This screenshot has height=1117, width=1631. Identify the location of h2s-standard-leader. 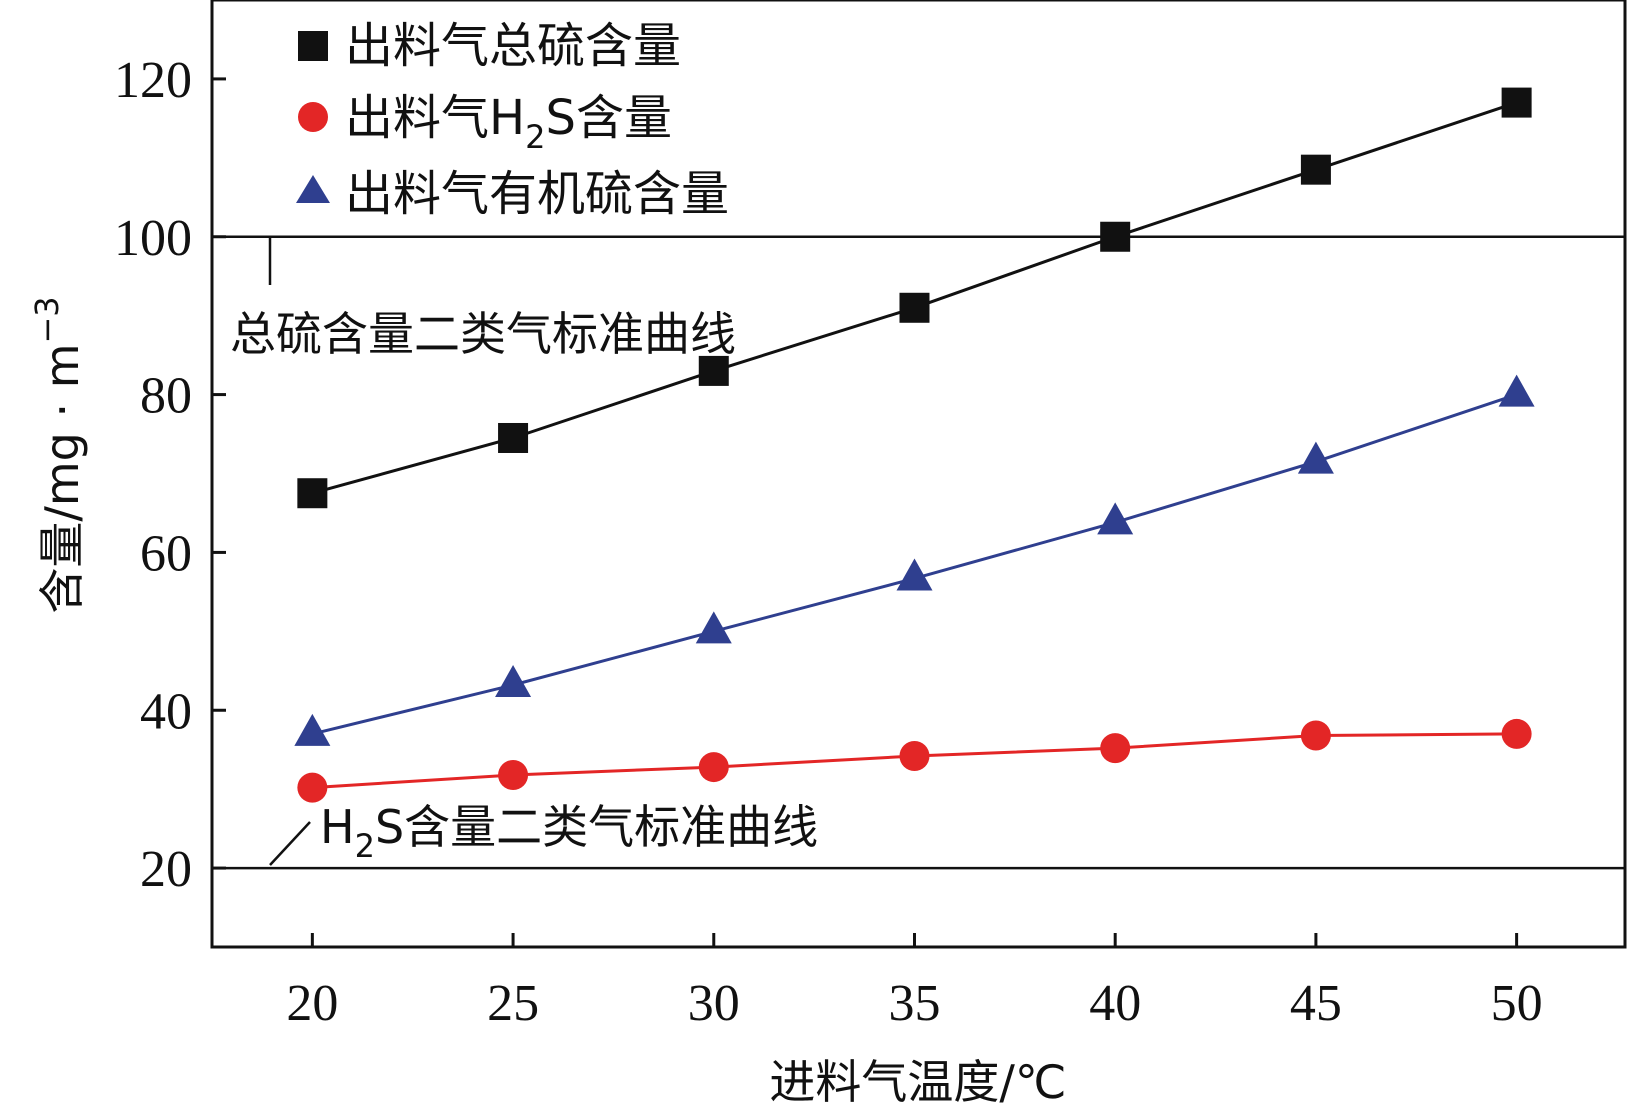
(290, 843).